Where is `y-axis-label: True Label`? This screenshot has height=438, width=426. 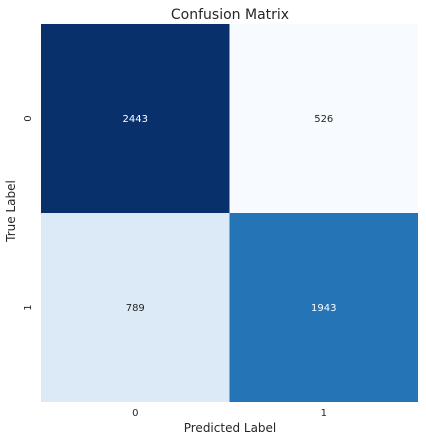 y-axis-label: True Label is located at coordinates (11, 211).